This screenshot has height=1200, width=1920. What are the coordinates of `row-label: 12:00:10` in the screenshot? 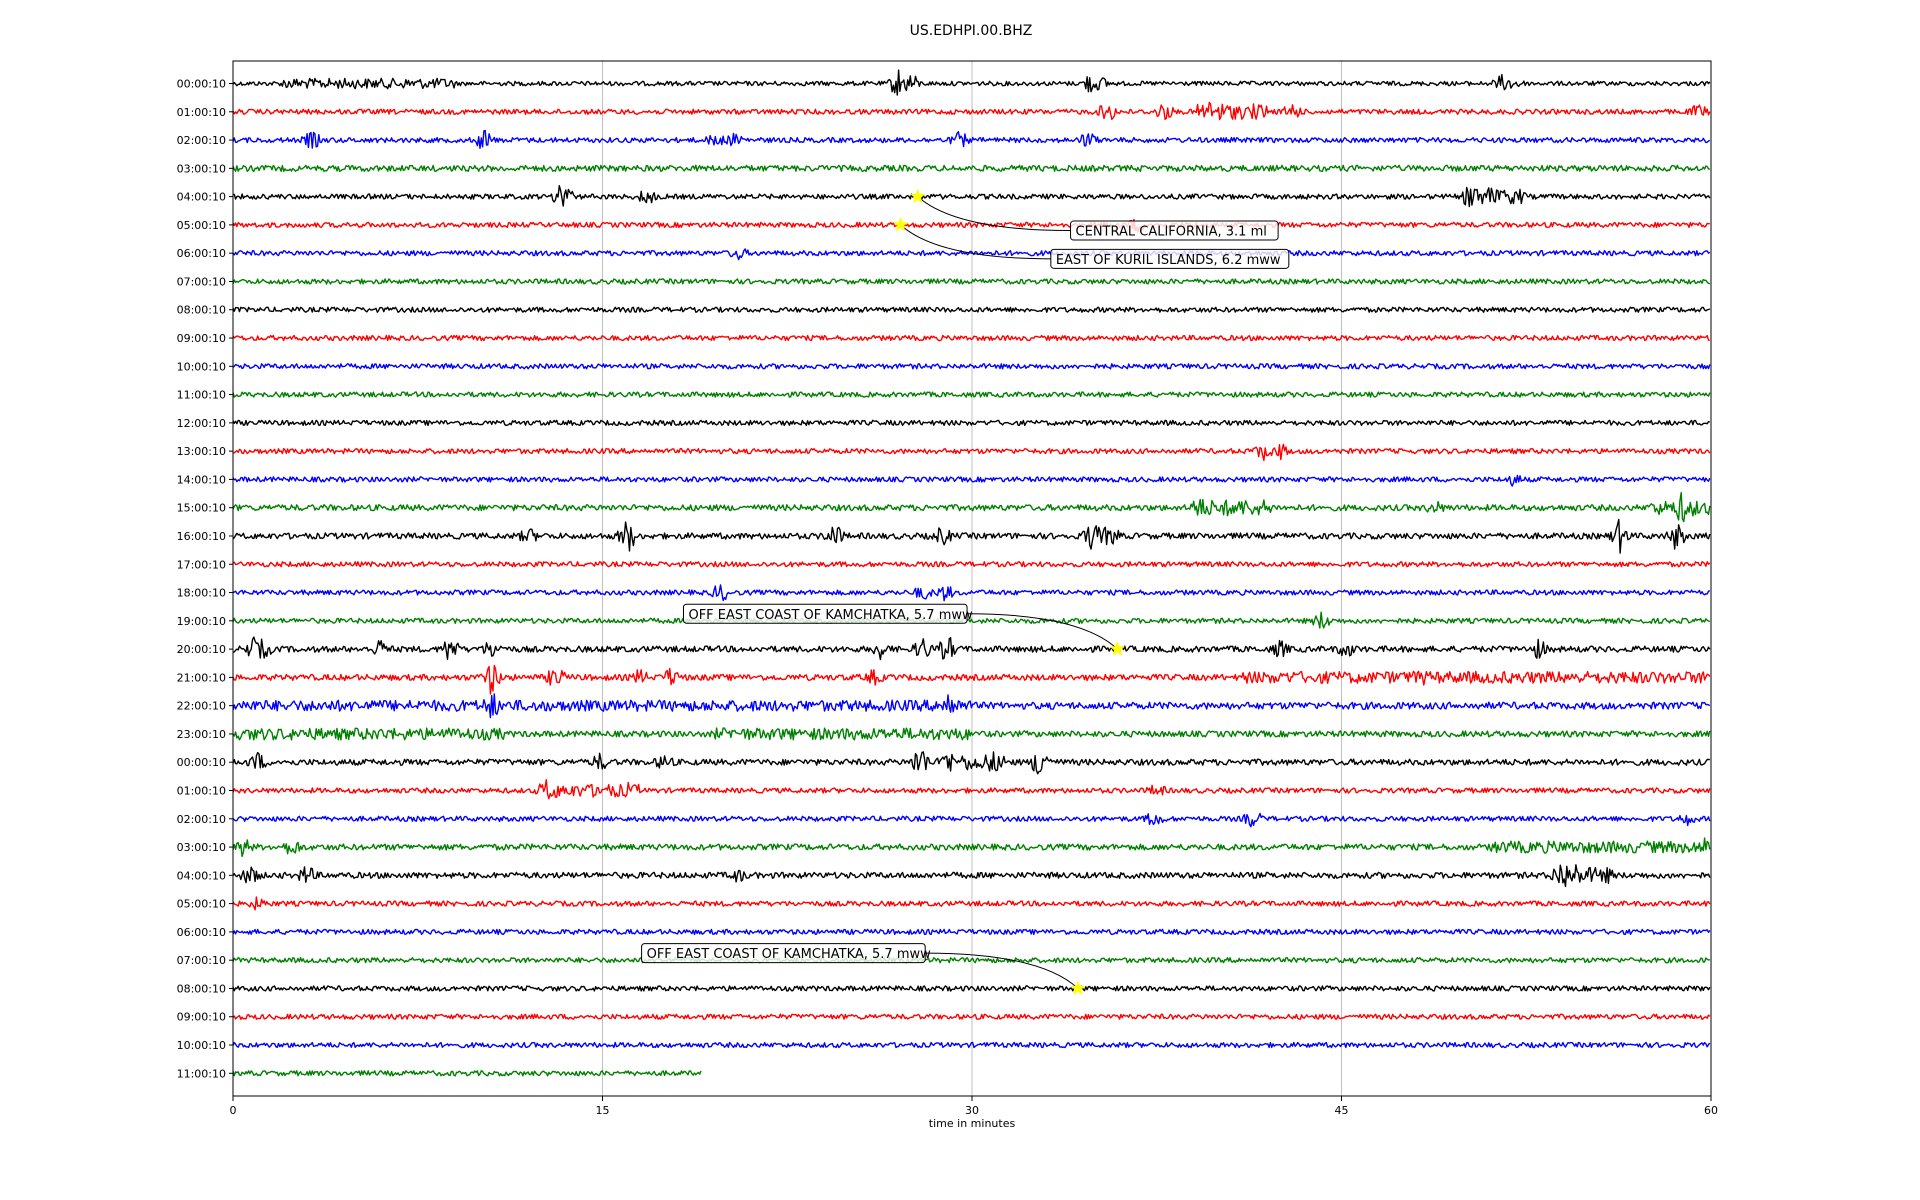 It's located at (201, 423).